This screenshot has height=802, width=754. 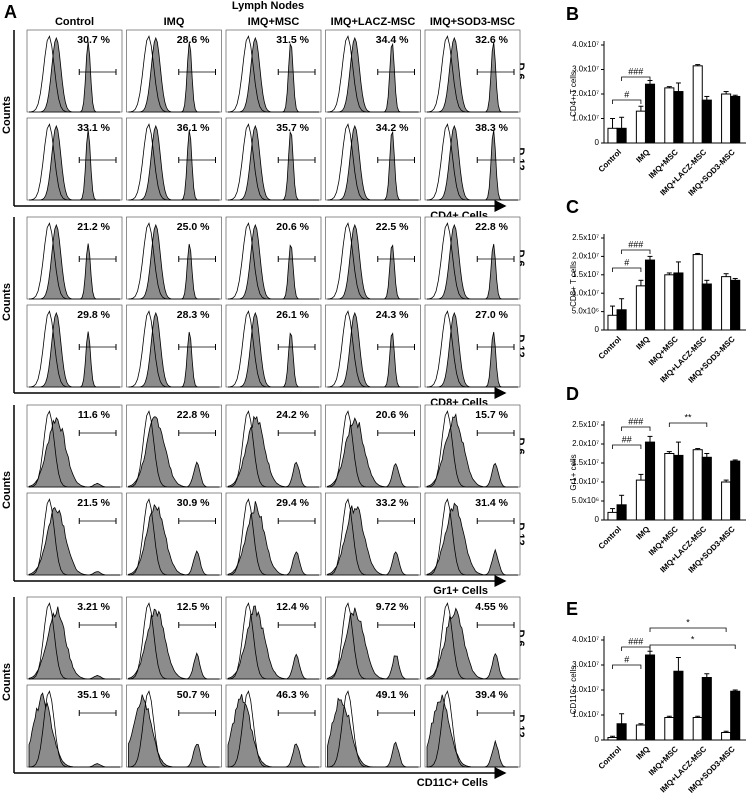 What do you see at coordinates (10, 12) in the screenshot?
I see `panel-letter: A` at bounding box center [10, 12].